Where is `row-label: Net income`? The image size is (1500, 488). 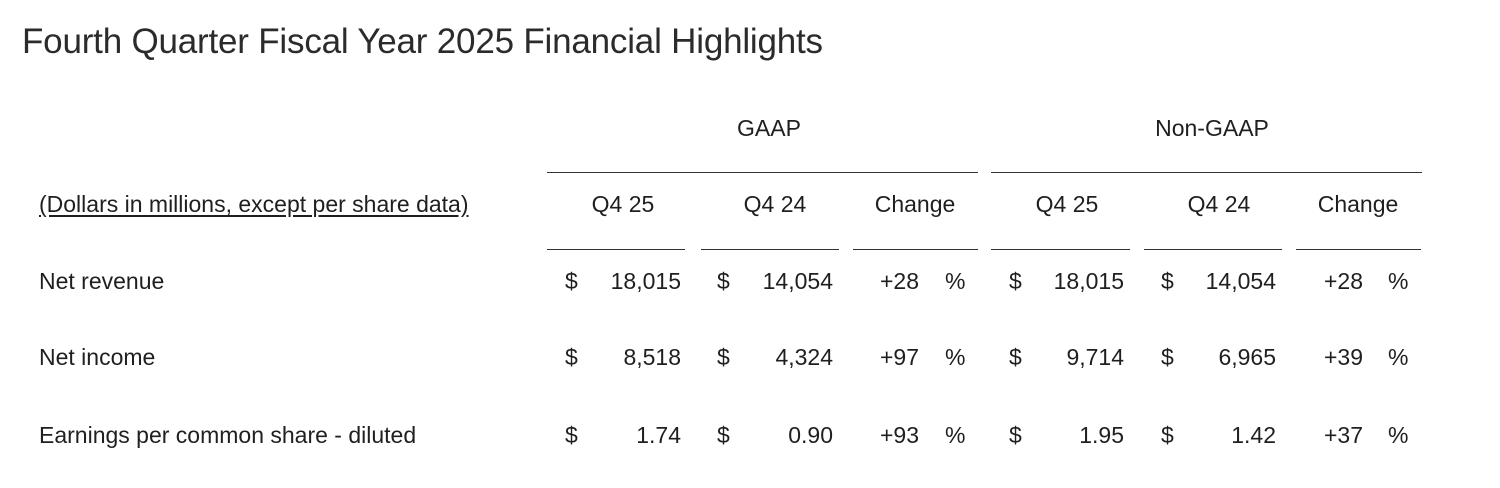 row-label: Net income is located at coordinates (97, 357).